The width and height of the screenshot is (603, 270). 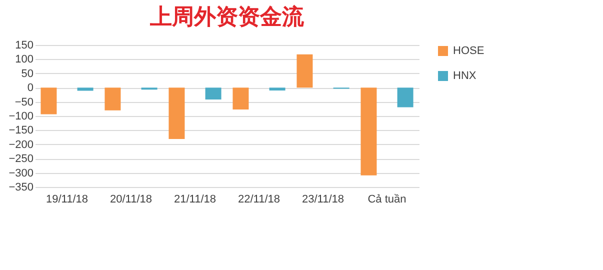 What do you see at coordinates (30, 88) in the screenshot?
I see `y-tick-label: 0` at bounding box center [30, 88].